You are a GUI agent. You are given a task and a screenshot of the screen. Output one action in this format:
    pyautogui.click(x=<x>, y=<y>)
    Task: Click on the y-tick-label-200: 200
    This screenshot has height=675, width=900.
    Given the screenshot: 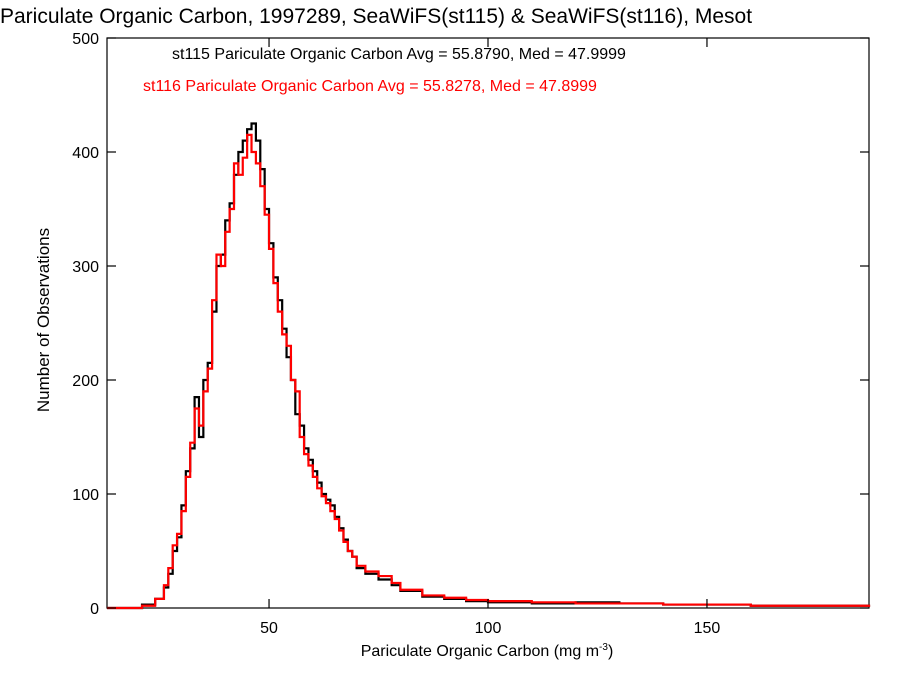 What is the action you would take?
    pyautogui.click(x=85, y=381)
    